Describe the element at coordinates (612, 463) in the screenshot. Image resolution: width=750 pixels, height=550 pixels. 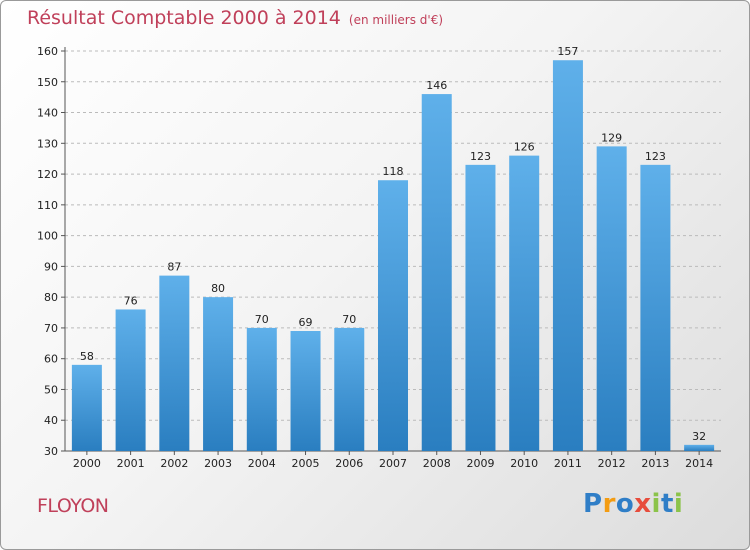
I see `x-tick-label: 2012` at that location.